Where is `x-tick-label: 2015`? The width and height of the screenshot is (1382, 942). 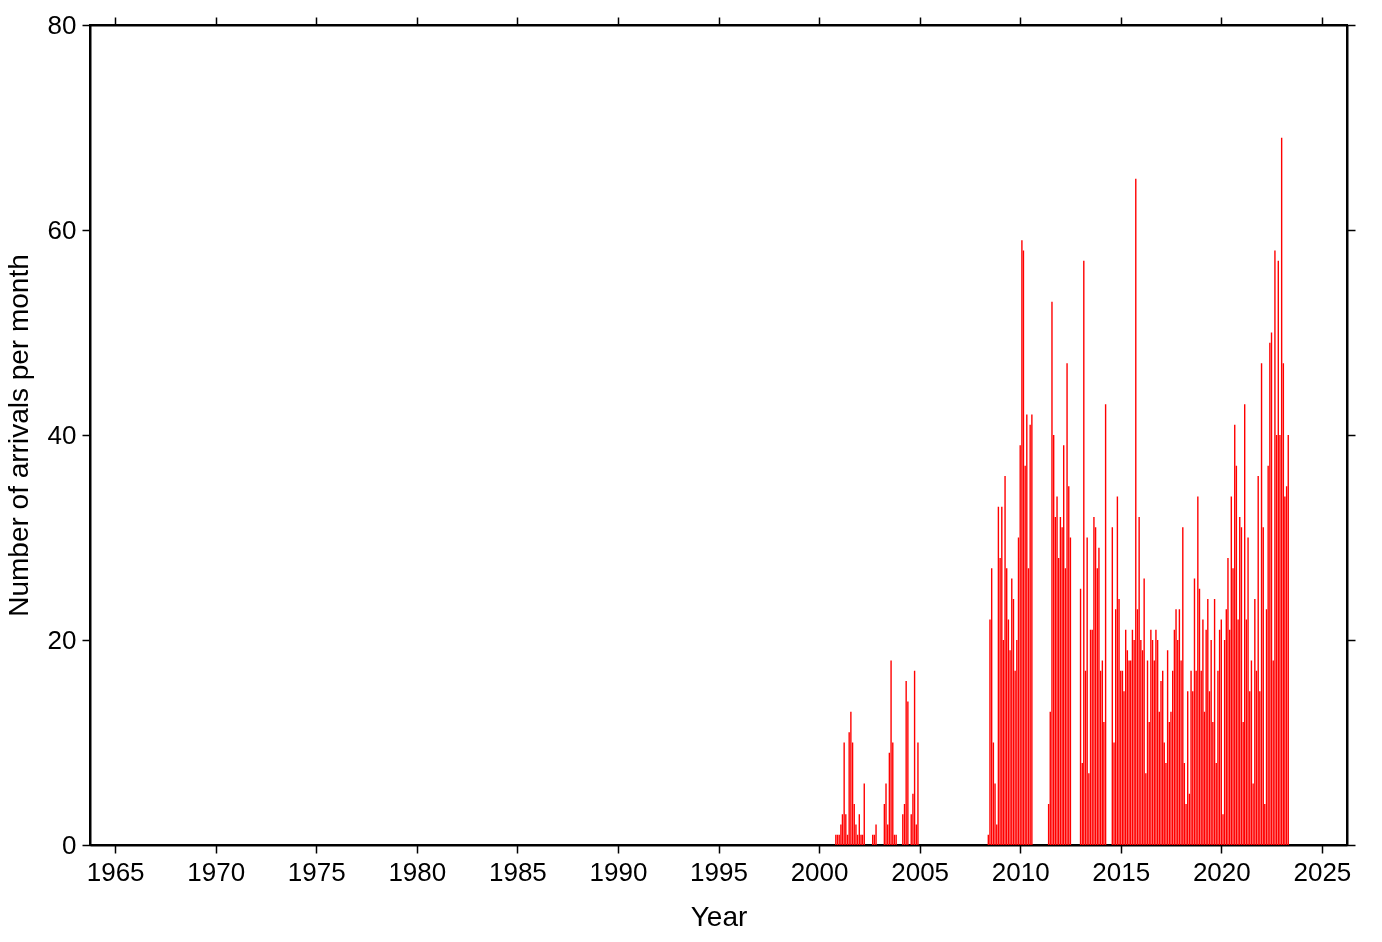
x-tick-label: 2015 is located at coordinates (1121, 871).